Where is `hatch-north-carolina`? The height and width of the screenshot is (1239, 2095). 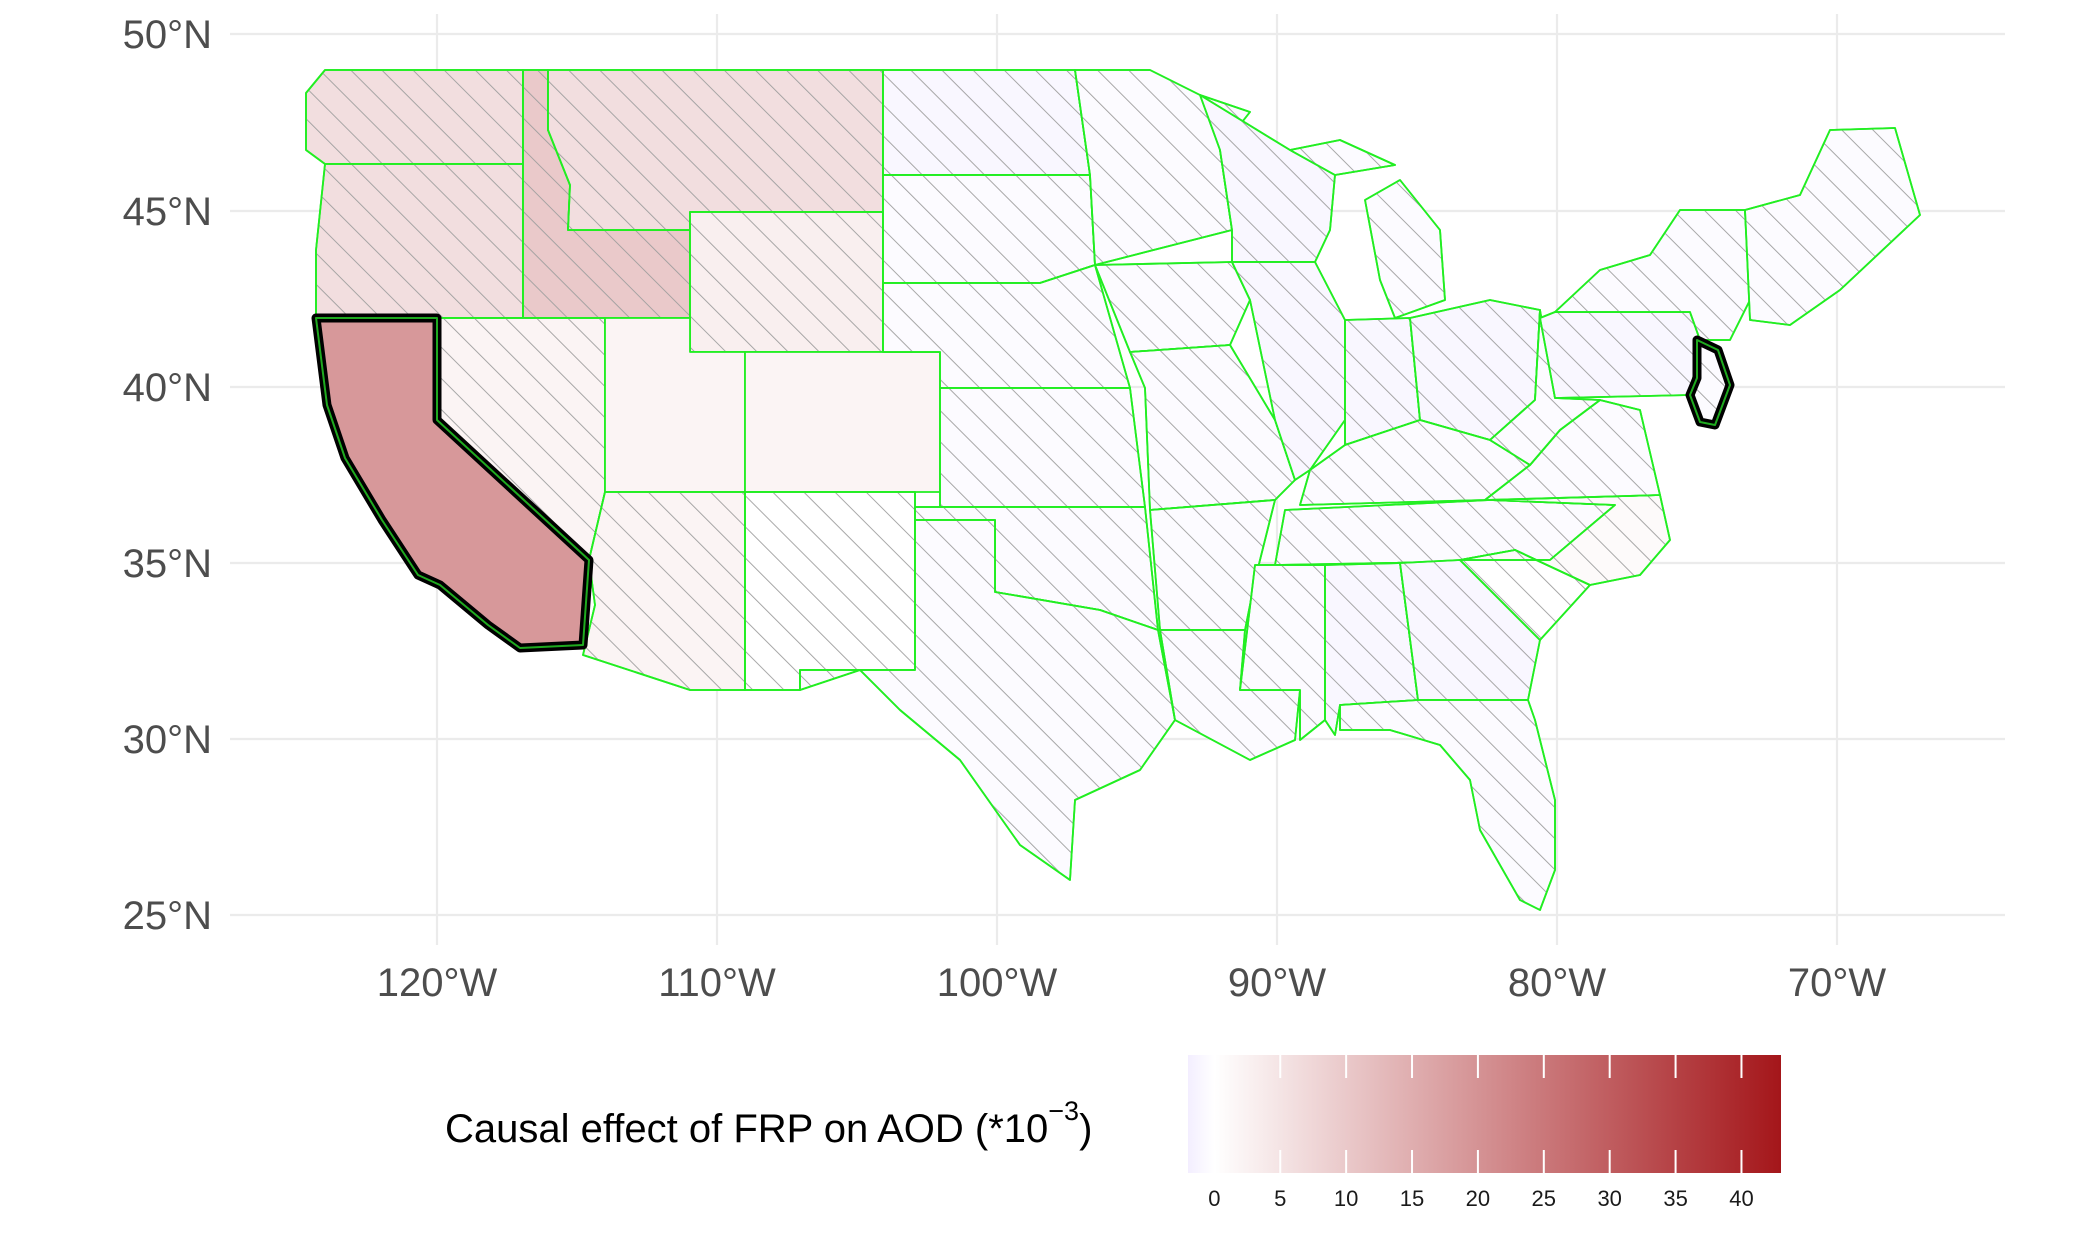
hatch-north-carolina is located at coordinates (1565, 540).